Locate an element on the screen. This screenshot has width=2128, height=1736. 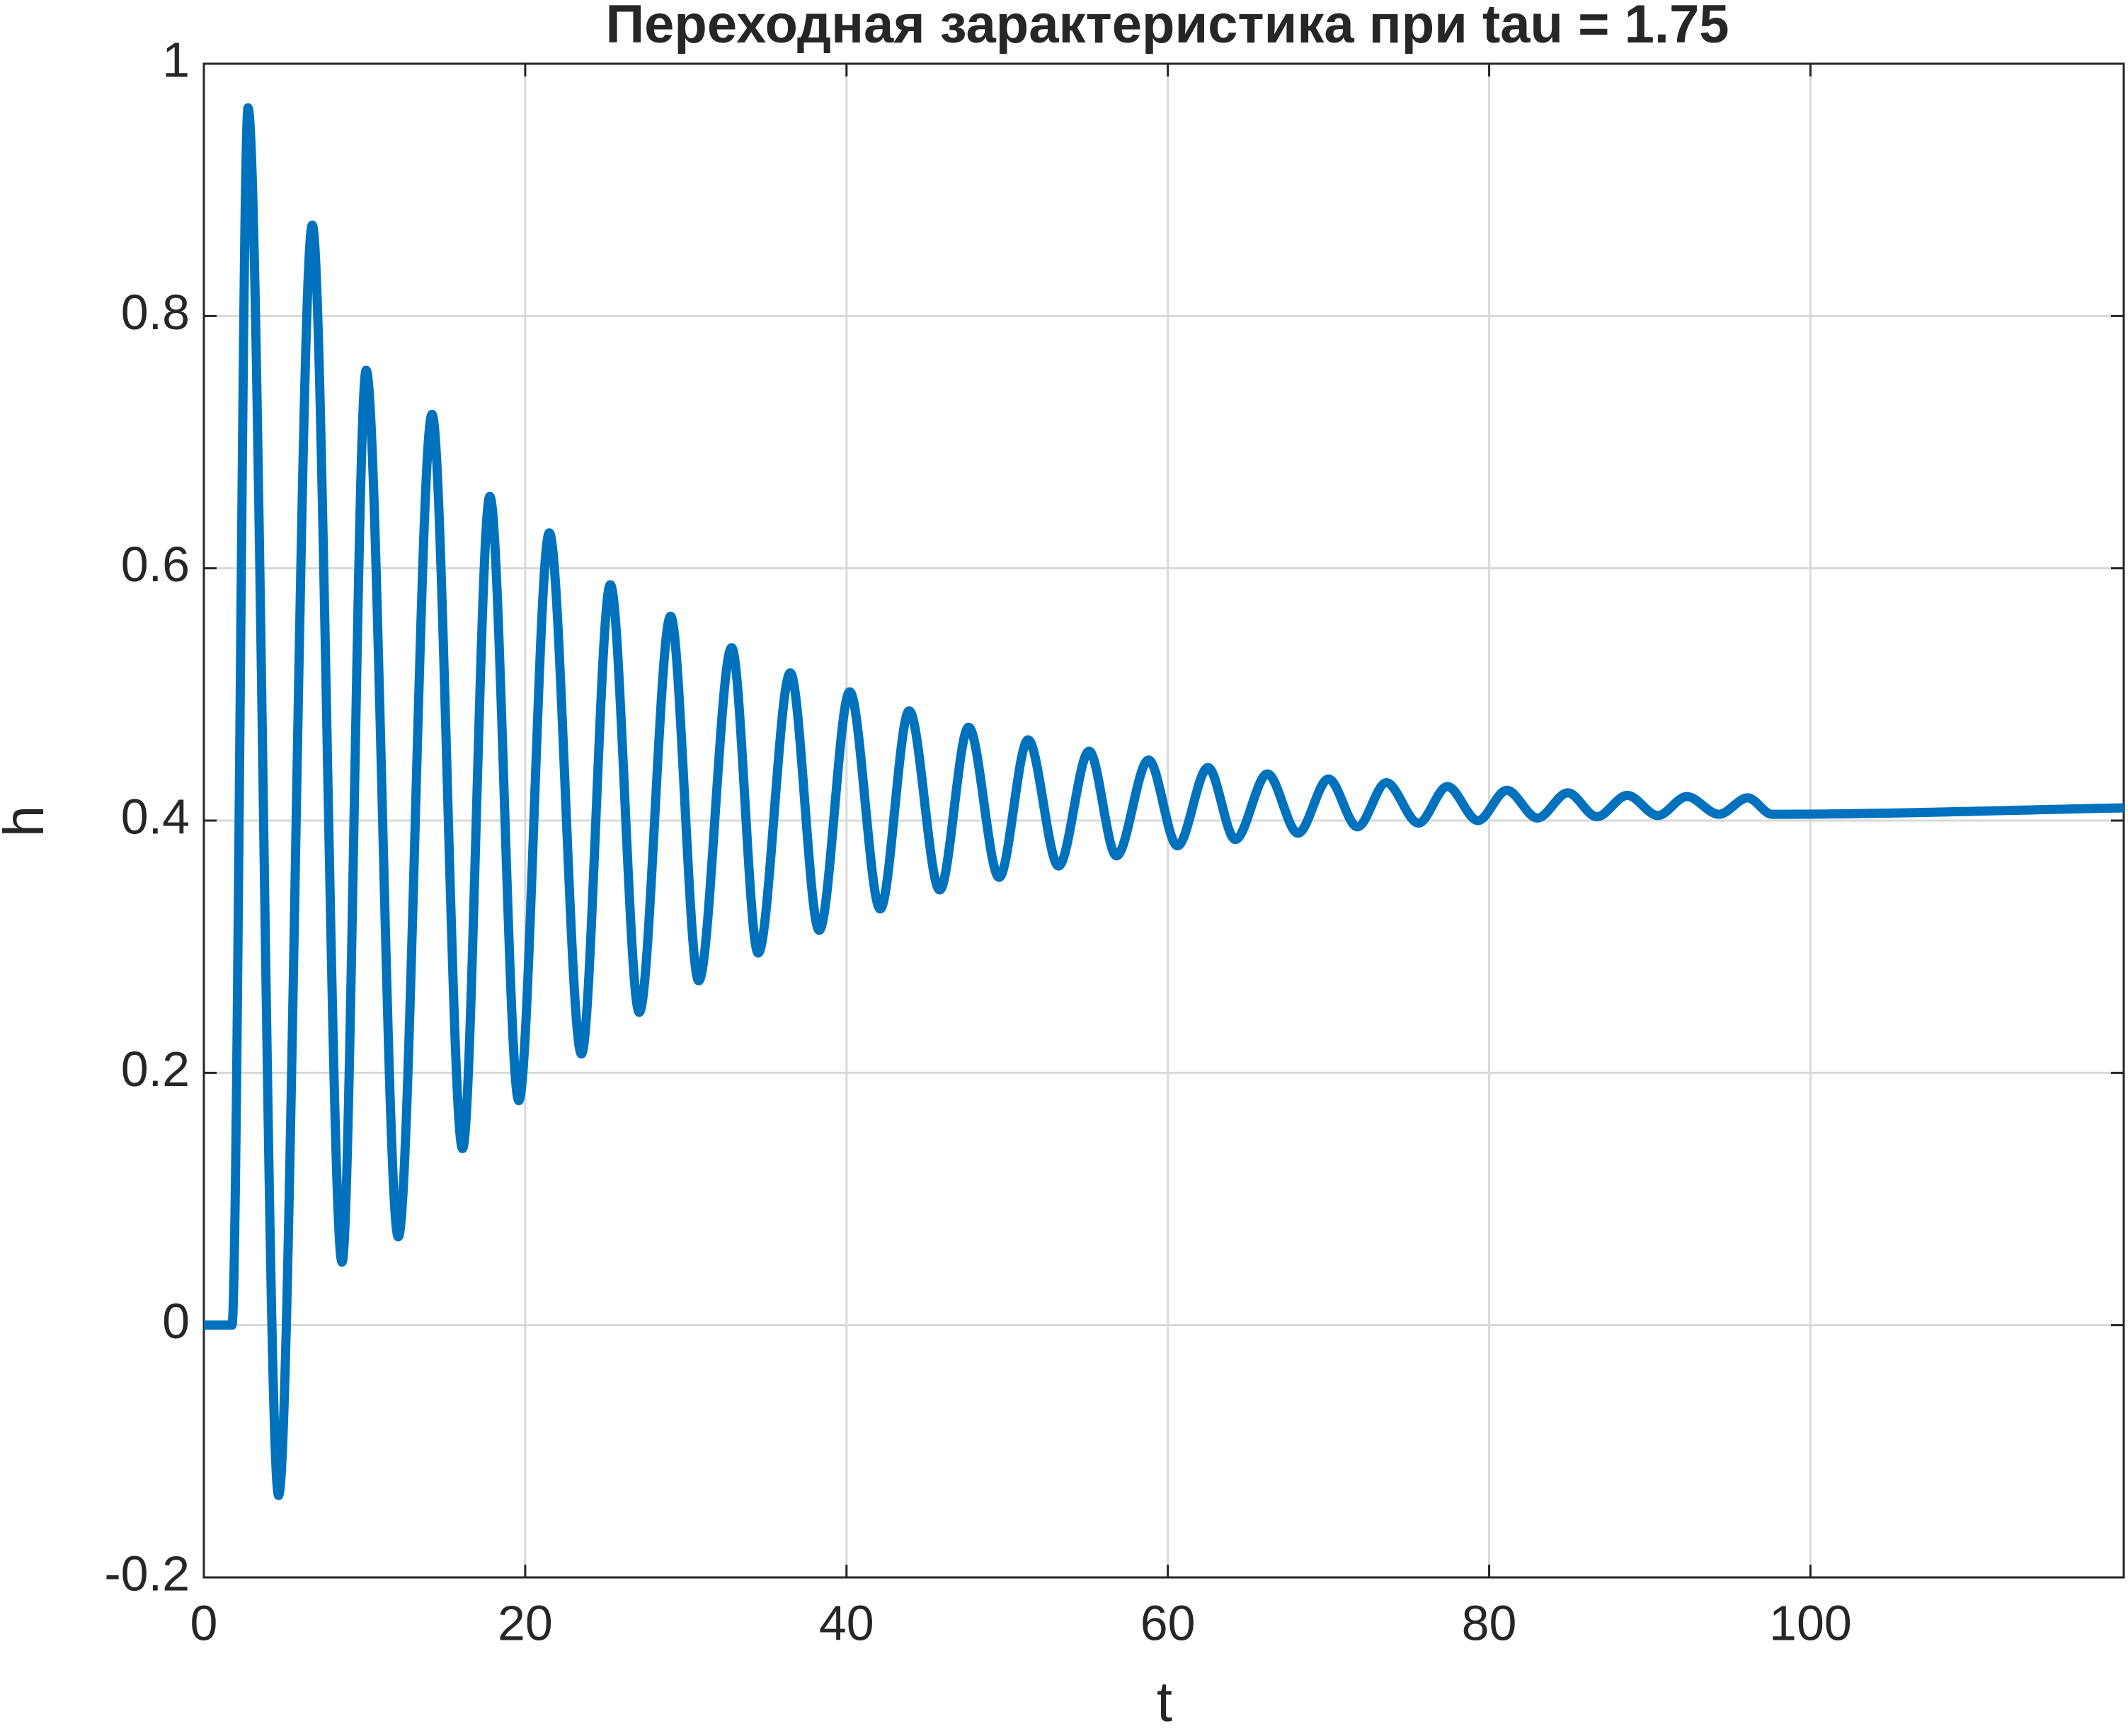
y-tick-label: -0.2 is located at coordinates (147, 1573).